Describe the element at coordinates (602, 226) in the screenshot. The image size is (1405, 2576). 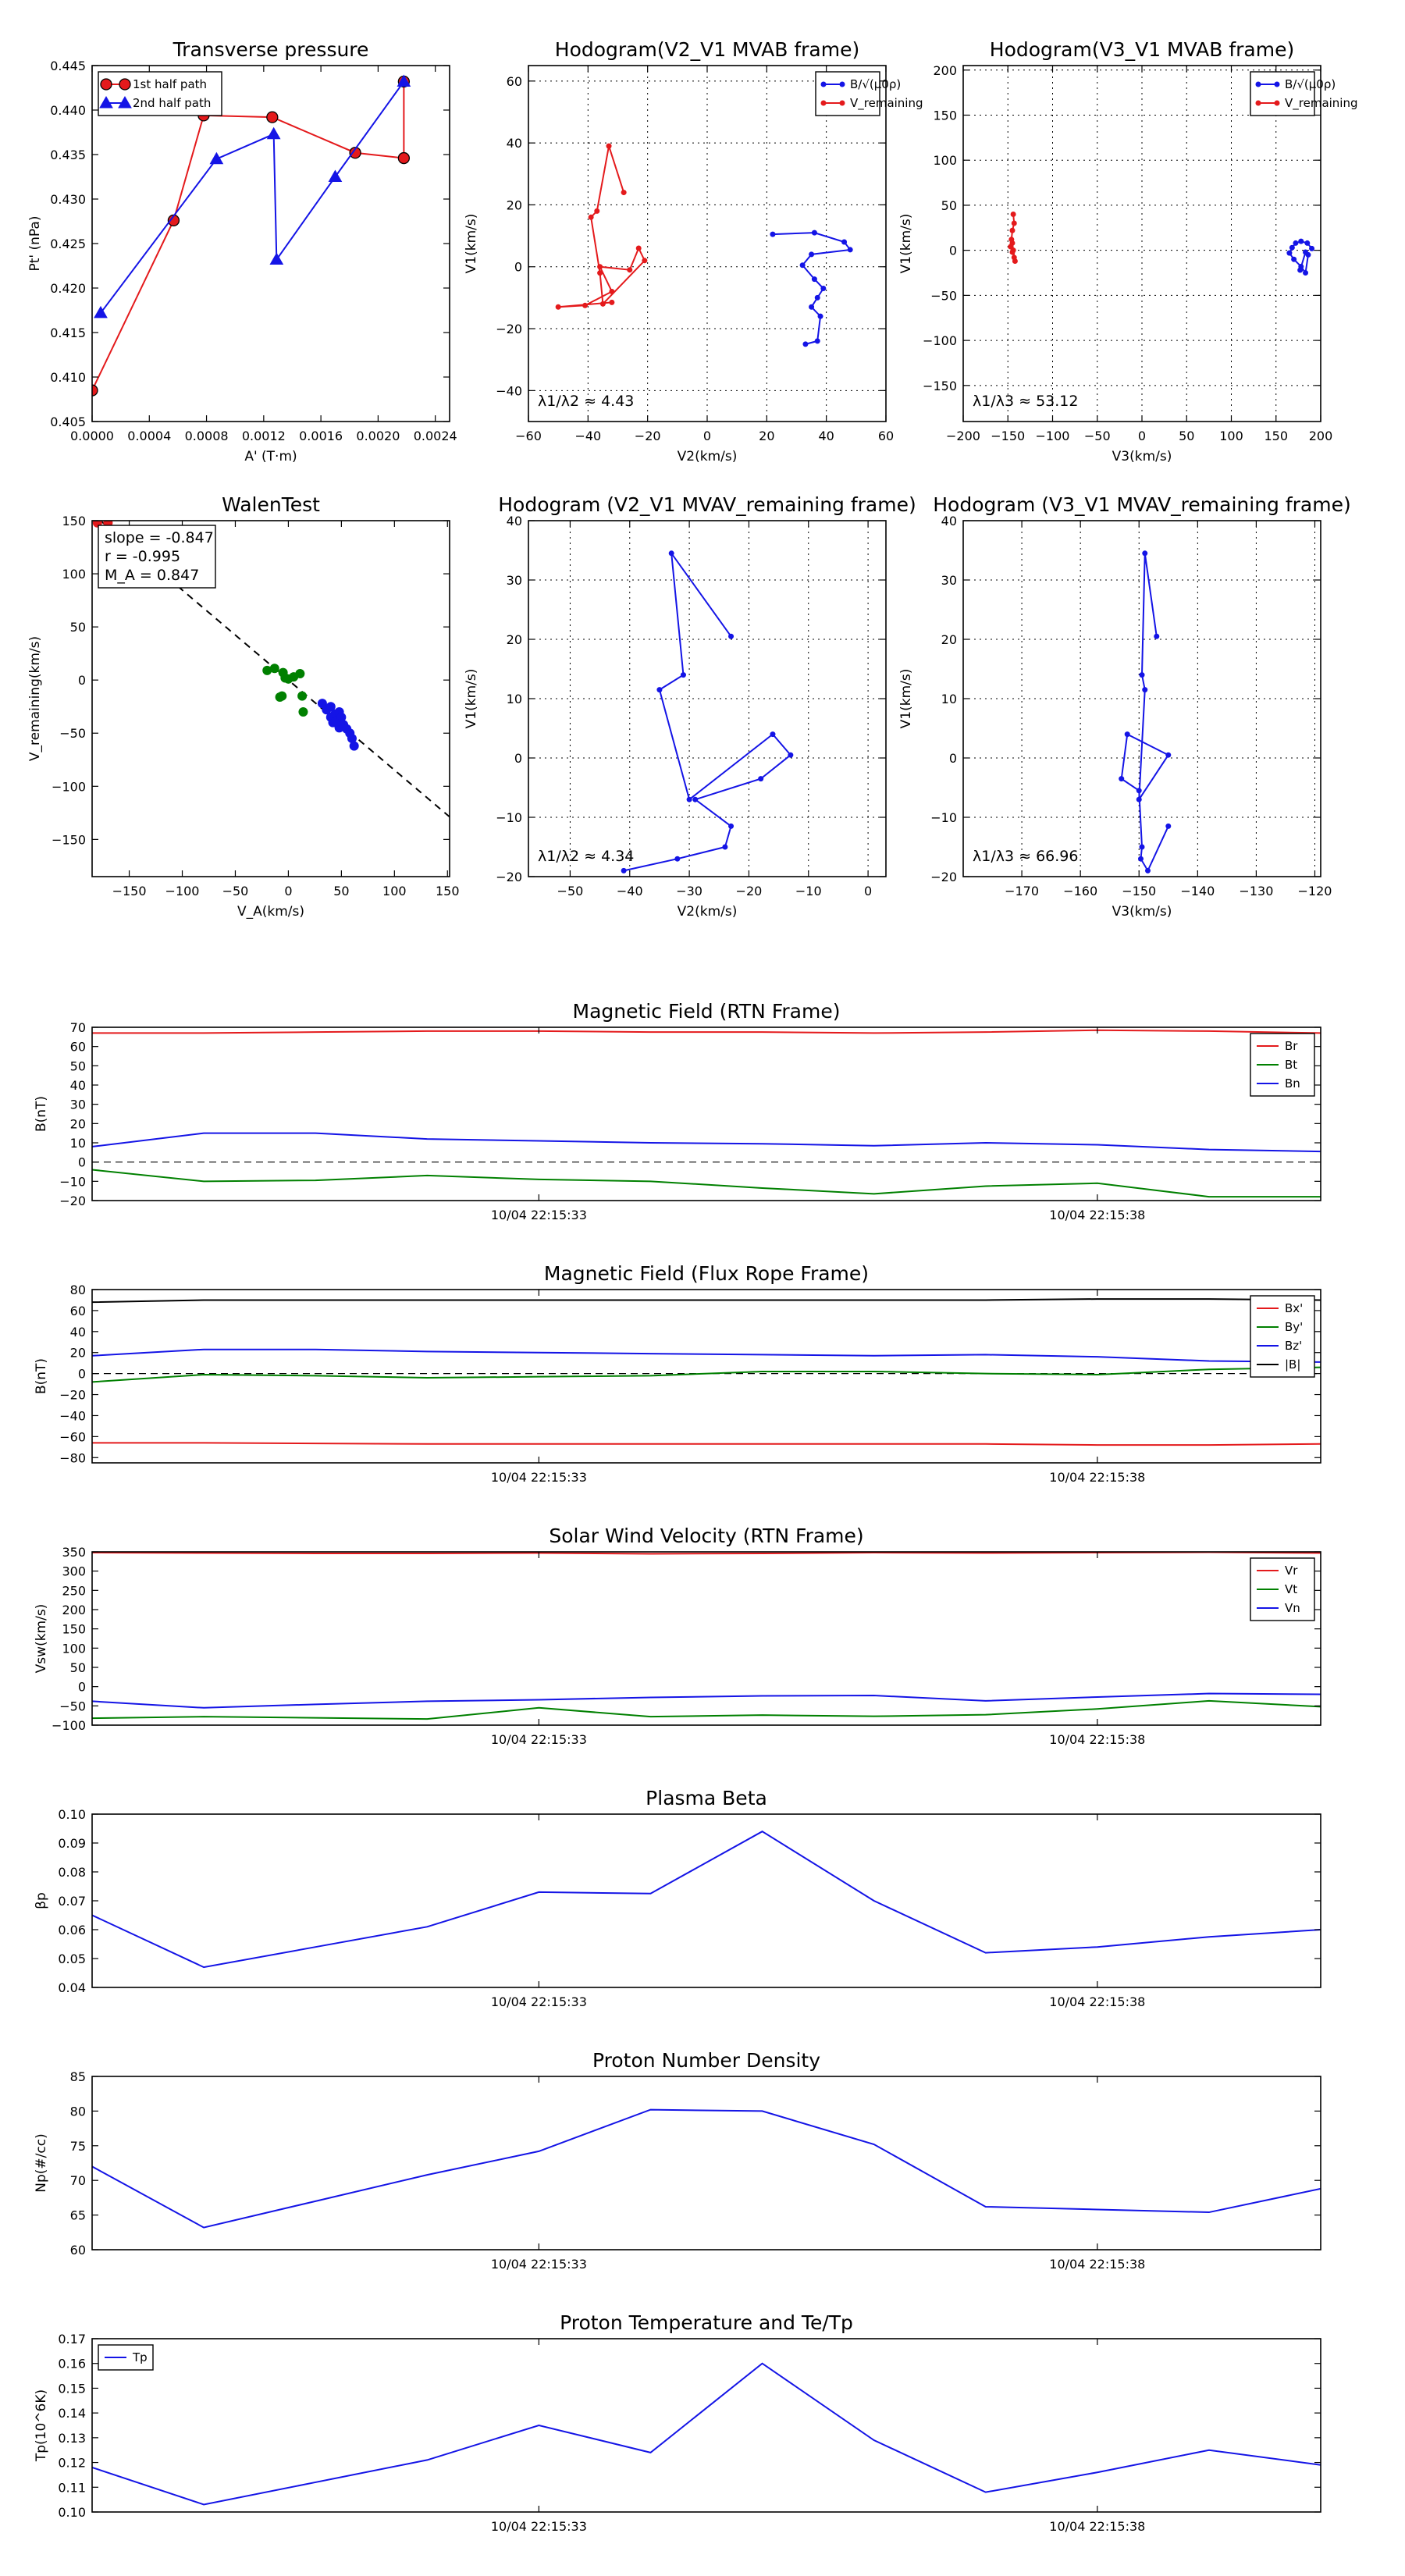
I see `series-vremaining-line` at that location.